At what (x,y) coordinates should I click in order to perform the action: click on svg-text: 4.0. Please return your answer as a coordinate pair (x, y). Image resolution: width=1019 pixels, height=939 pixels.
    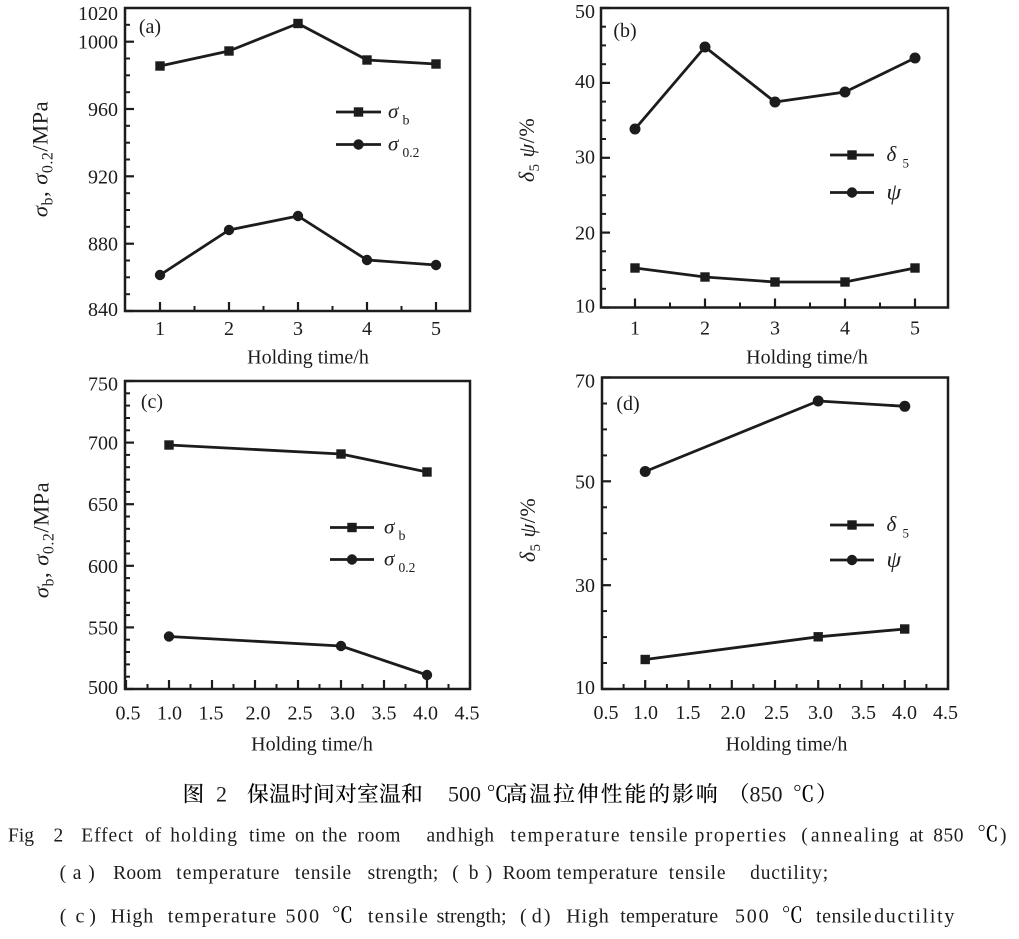
    Looking at the image, I should click on (904, 713).